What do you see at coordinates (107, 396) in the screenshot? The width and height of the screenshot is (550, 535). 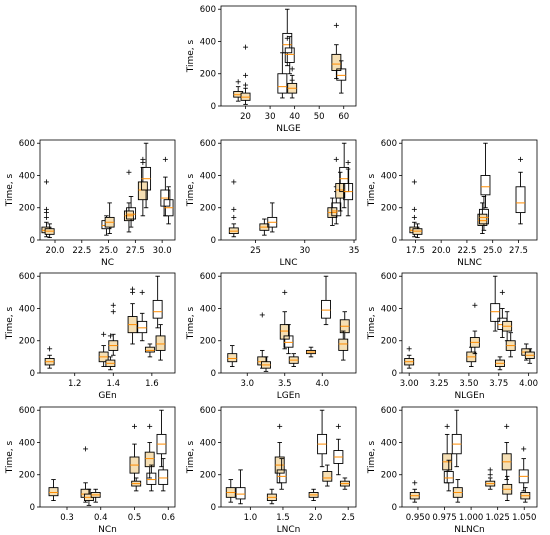 I see `x-axis-label: GEn` at bounding box center [107, 396].